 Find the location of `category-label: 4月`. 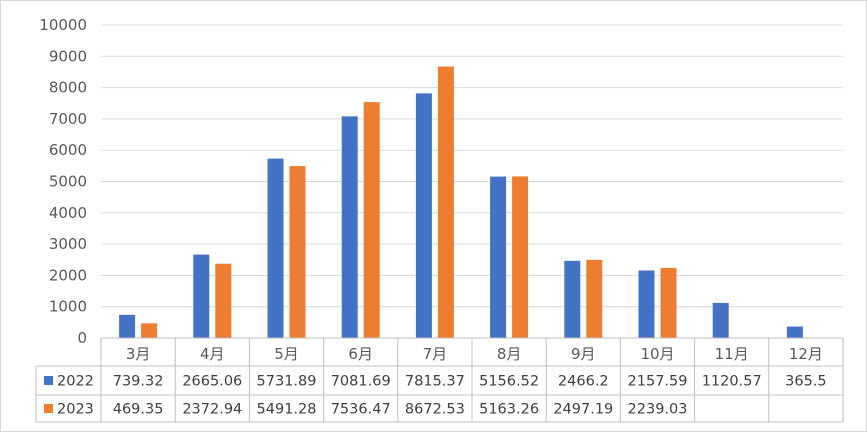

category-label: 4月 is located at coordinates (212, 354).